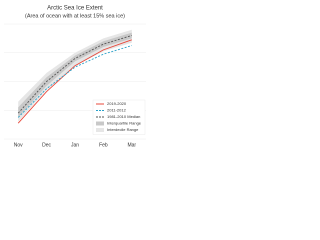  What do you see at coordinates (18, 145) in the screenshot?
I see `x-tick-label: Nov` at bounding box center [18, 145].